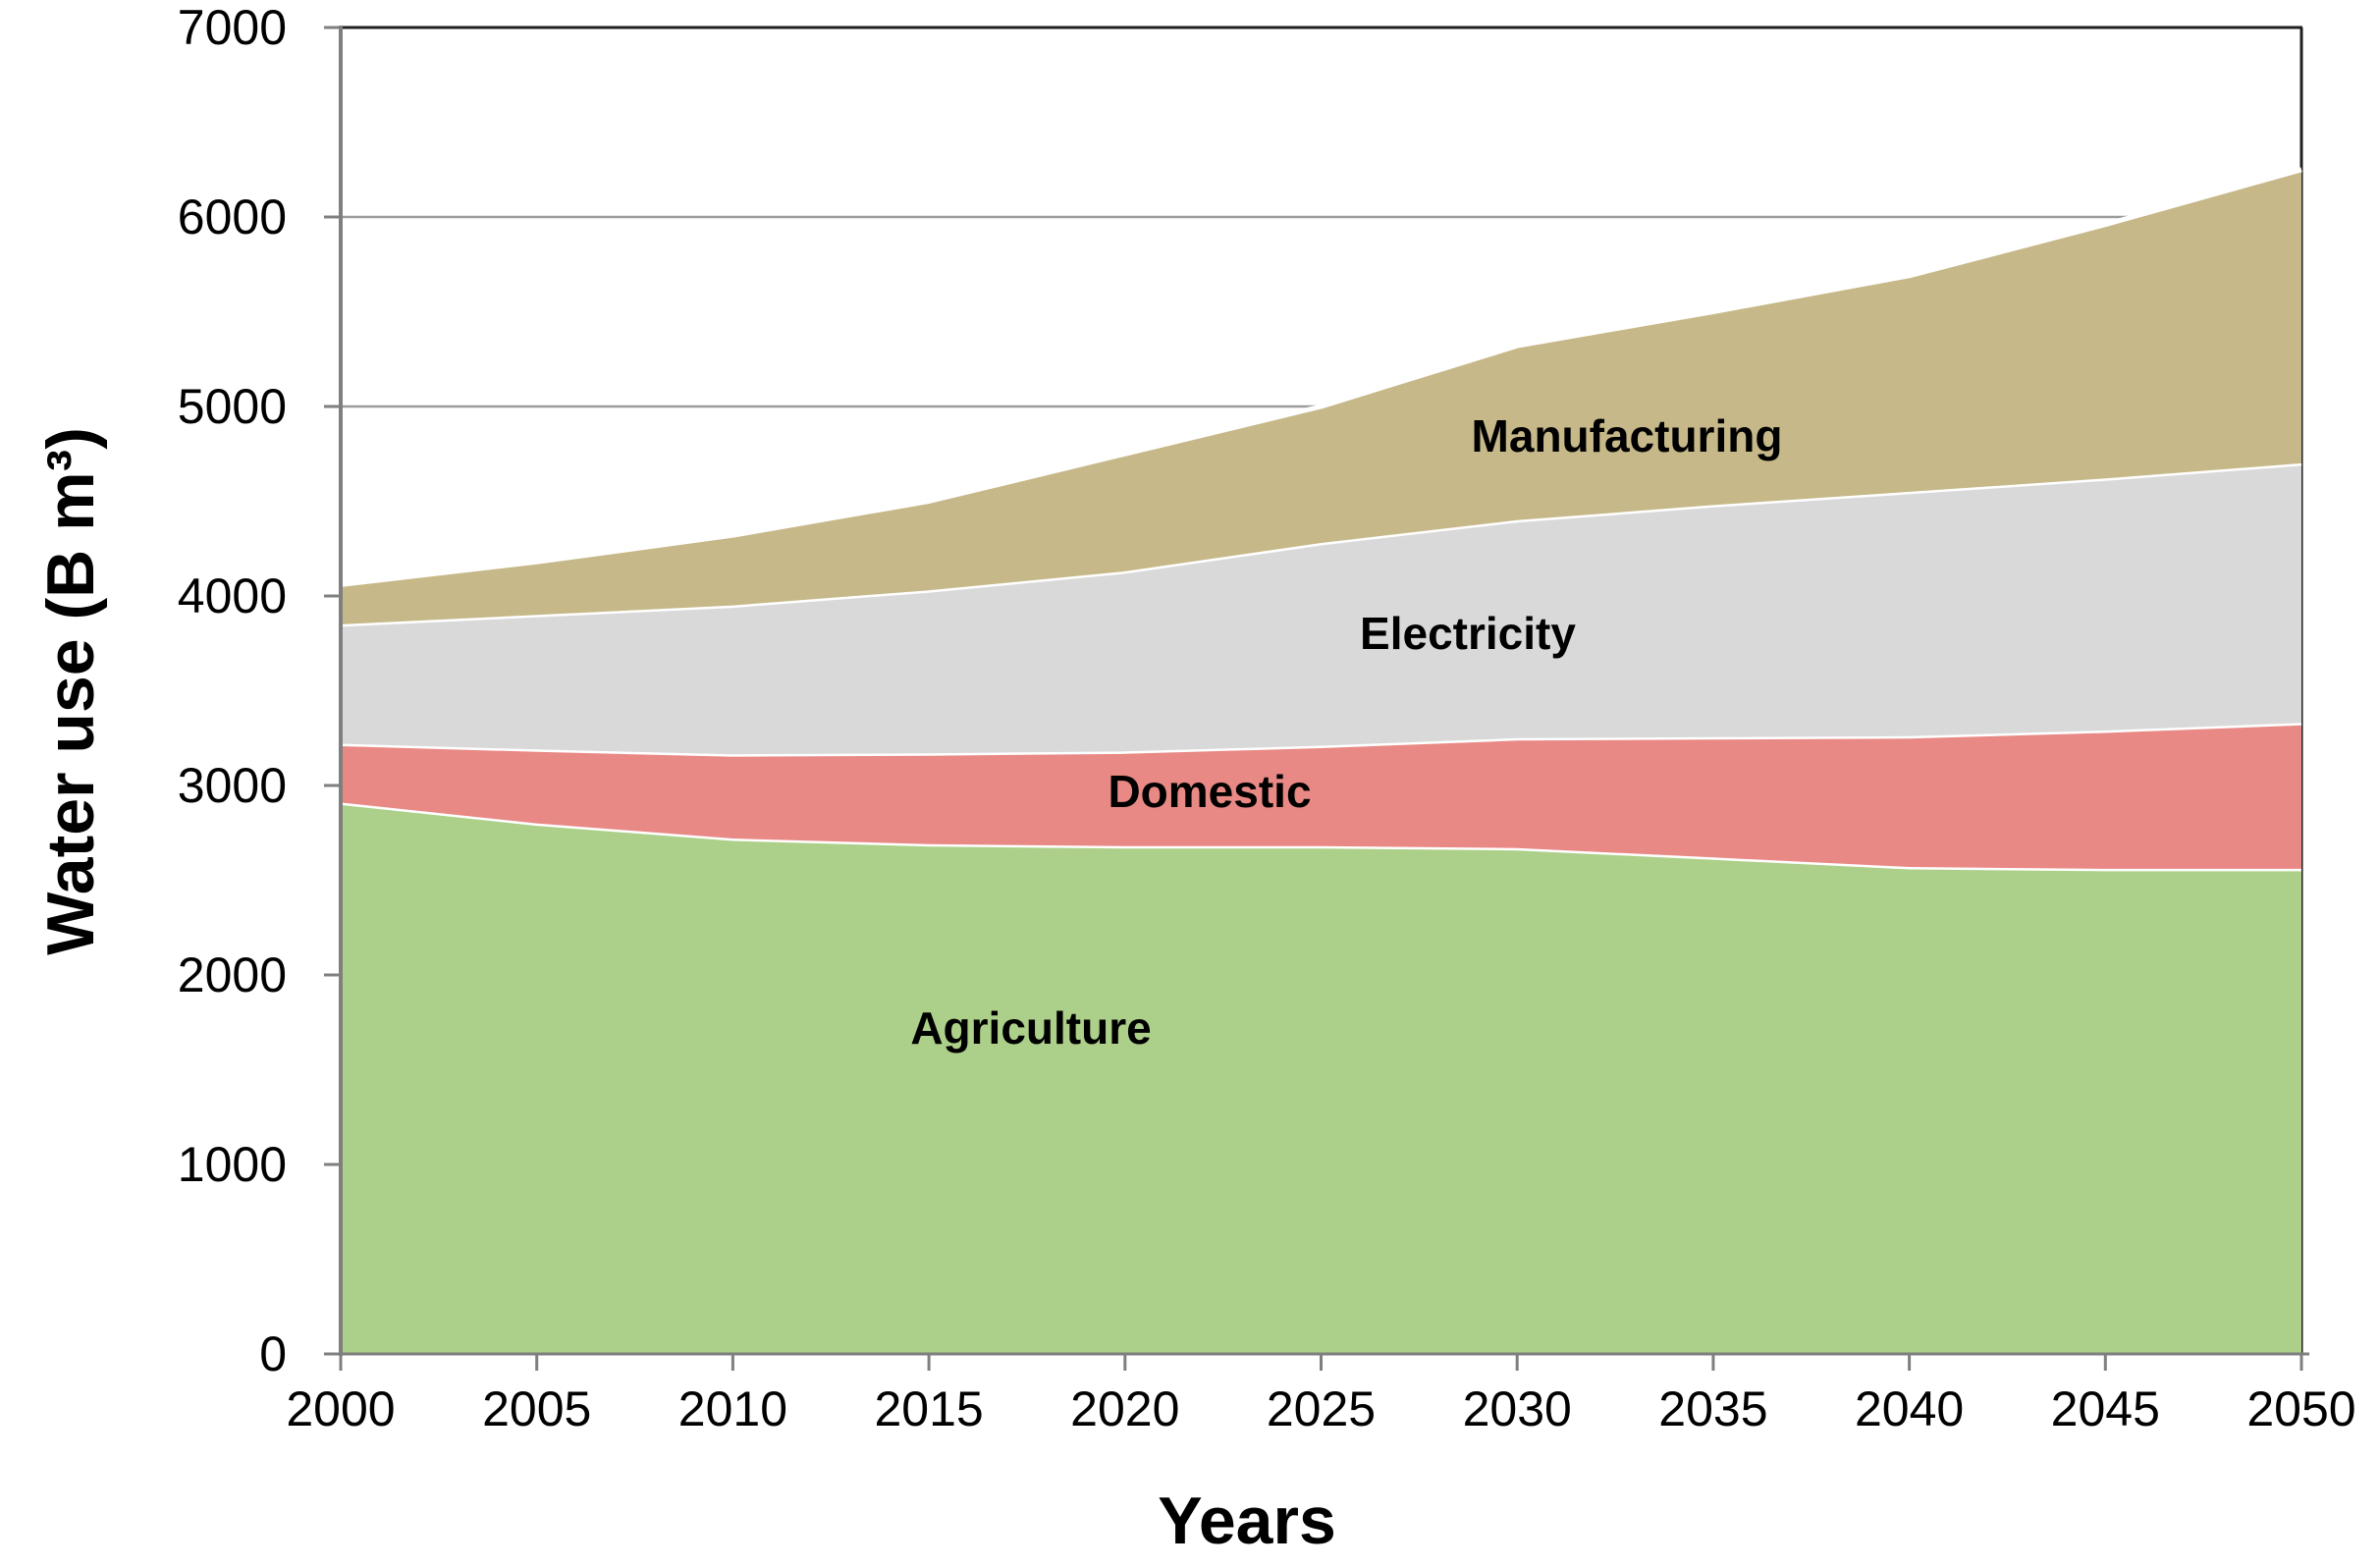 The width and height of the screenshot is (2380, 1568). Describe the element at coordinates (70, 691) in the screenshot. I see `y-axis-title: Water use (B m³)` at that location.